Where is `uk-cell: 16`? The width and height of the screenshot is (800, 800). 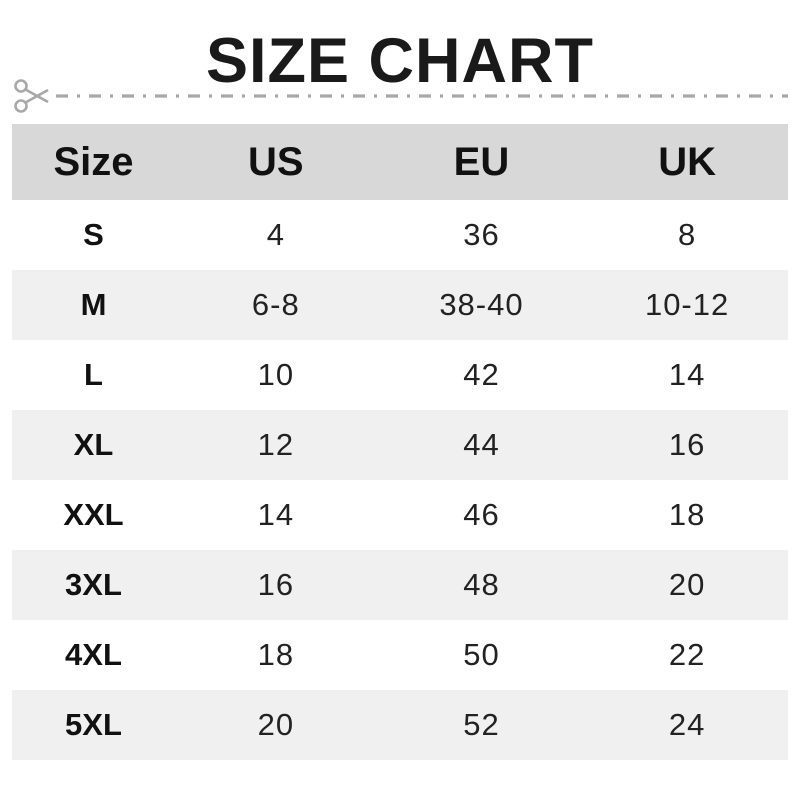
uk-cell: 16 is located at coordinates (687, 444).